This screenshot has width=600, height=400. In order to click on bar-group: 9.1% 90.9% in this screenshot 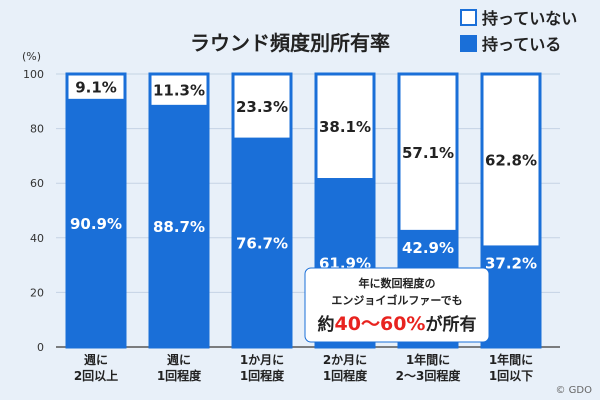, I will do `click(96, 210)`.